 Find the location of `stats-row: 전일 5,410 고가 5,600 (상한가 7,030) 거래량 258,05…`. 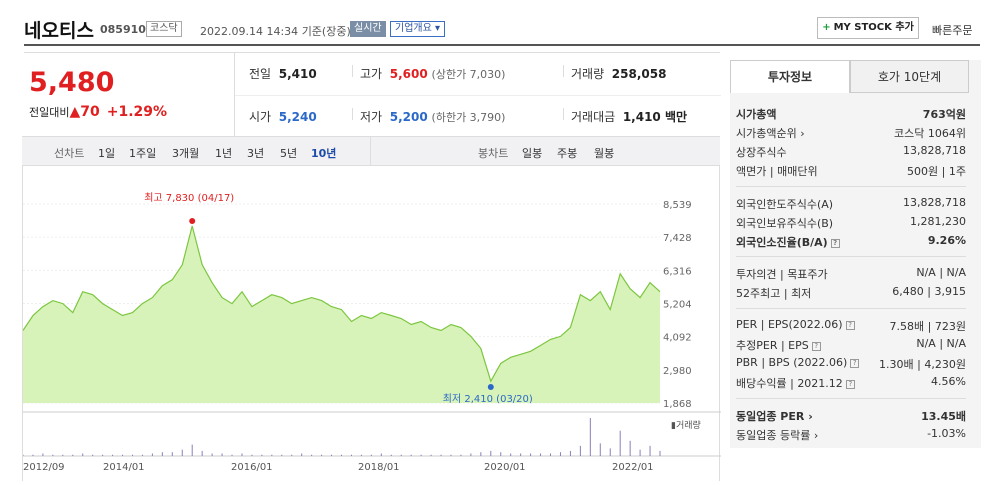

stats-row: 전일 5,410 고가 5,600 (상한가 7,030) 거래량 258,05… is located at coordinates (458, 73).